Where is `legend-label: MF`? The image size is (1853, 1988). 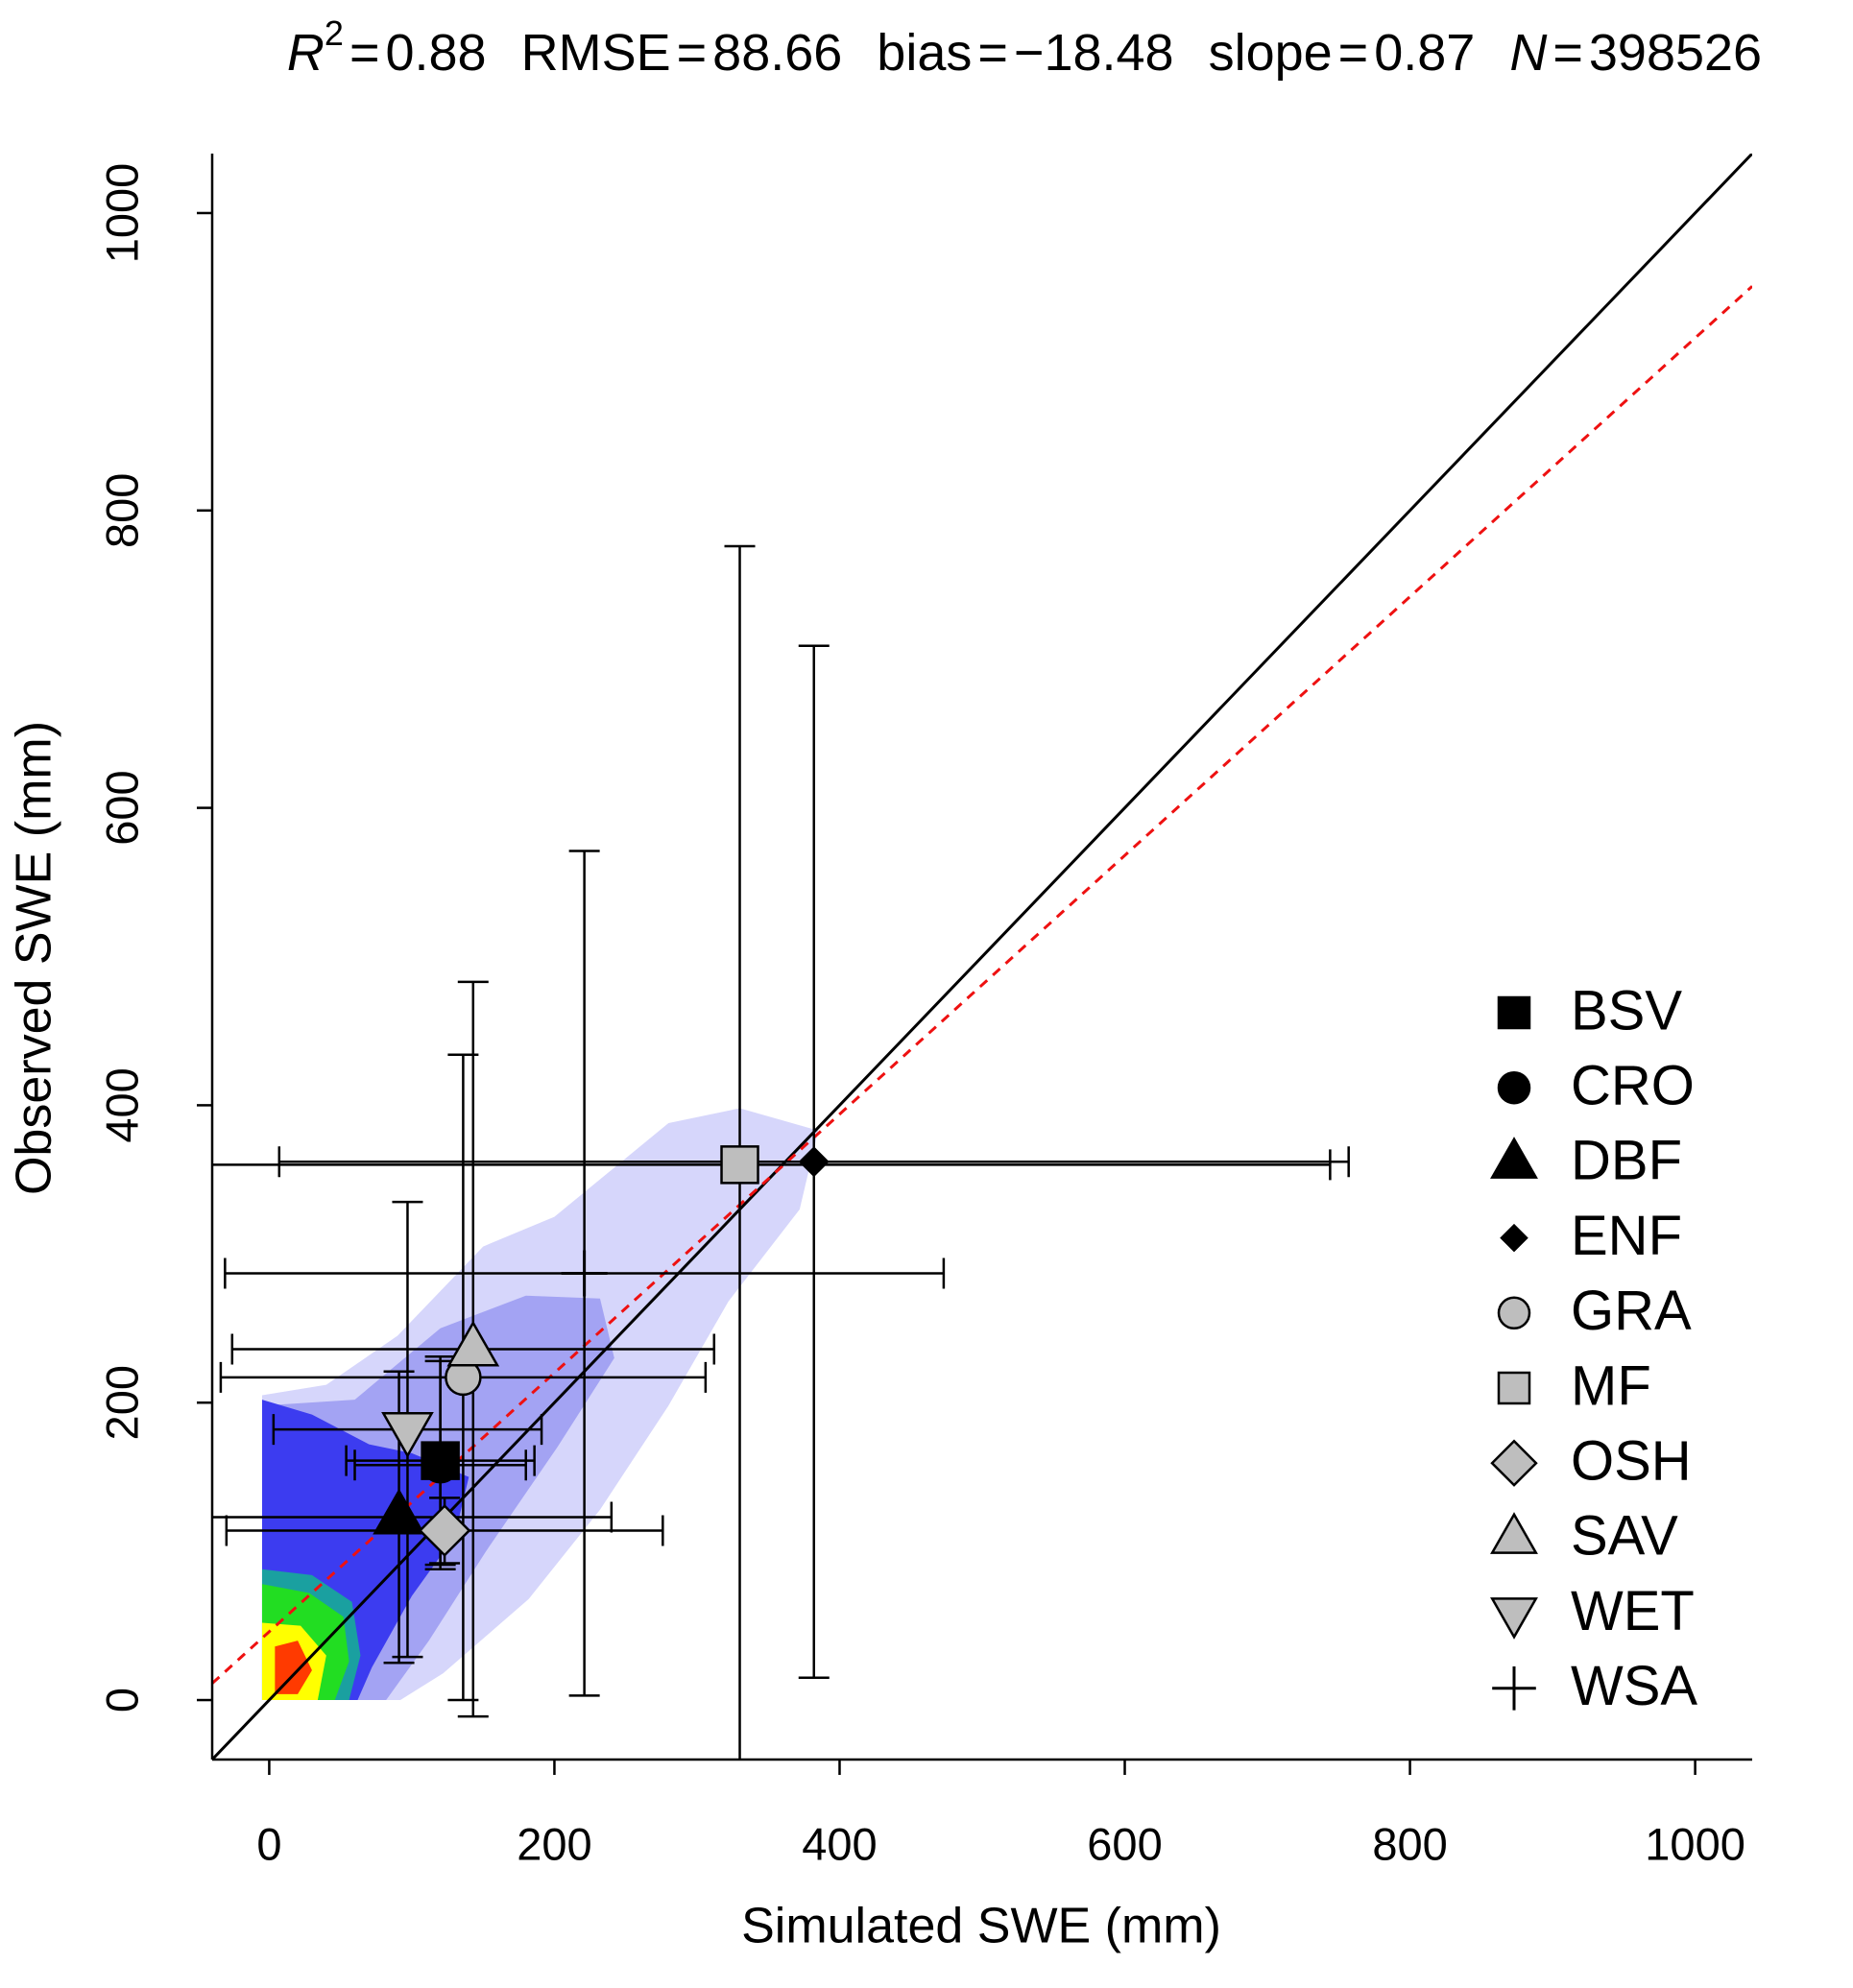
legend-label: MF is located at coordinates (1611, 1385).